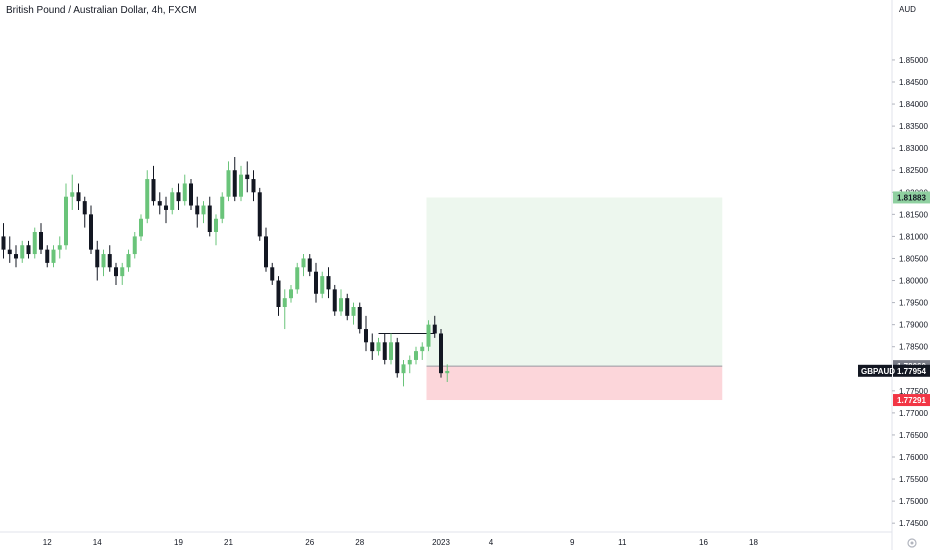 Image resolution: width=932 pixels, height=550 pixels. Describe the element at coordinates (572, 542) in the screenshot. I see `time-tick-label: 9` at that location.